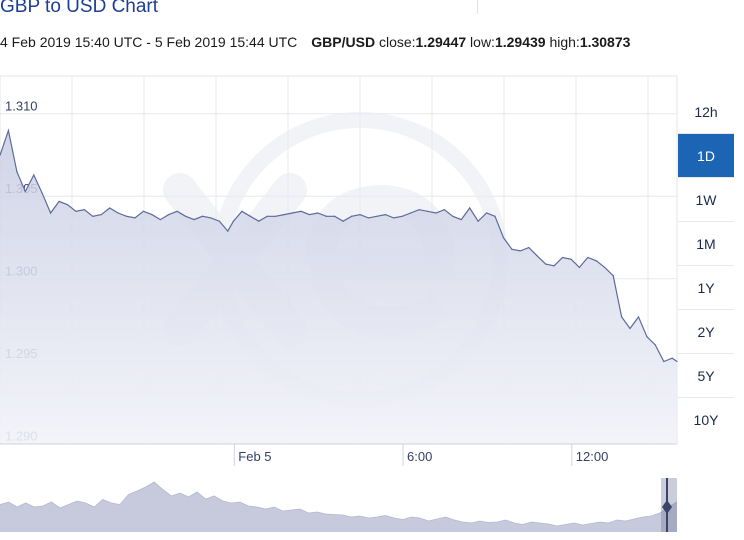 The width and height of the screenshot is (744, 540). I want to click on range-button-10y: 10Y, so click(706, 420).